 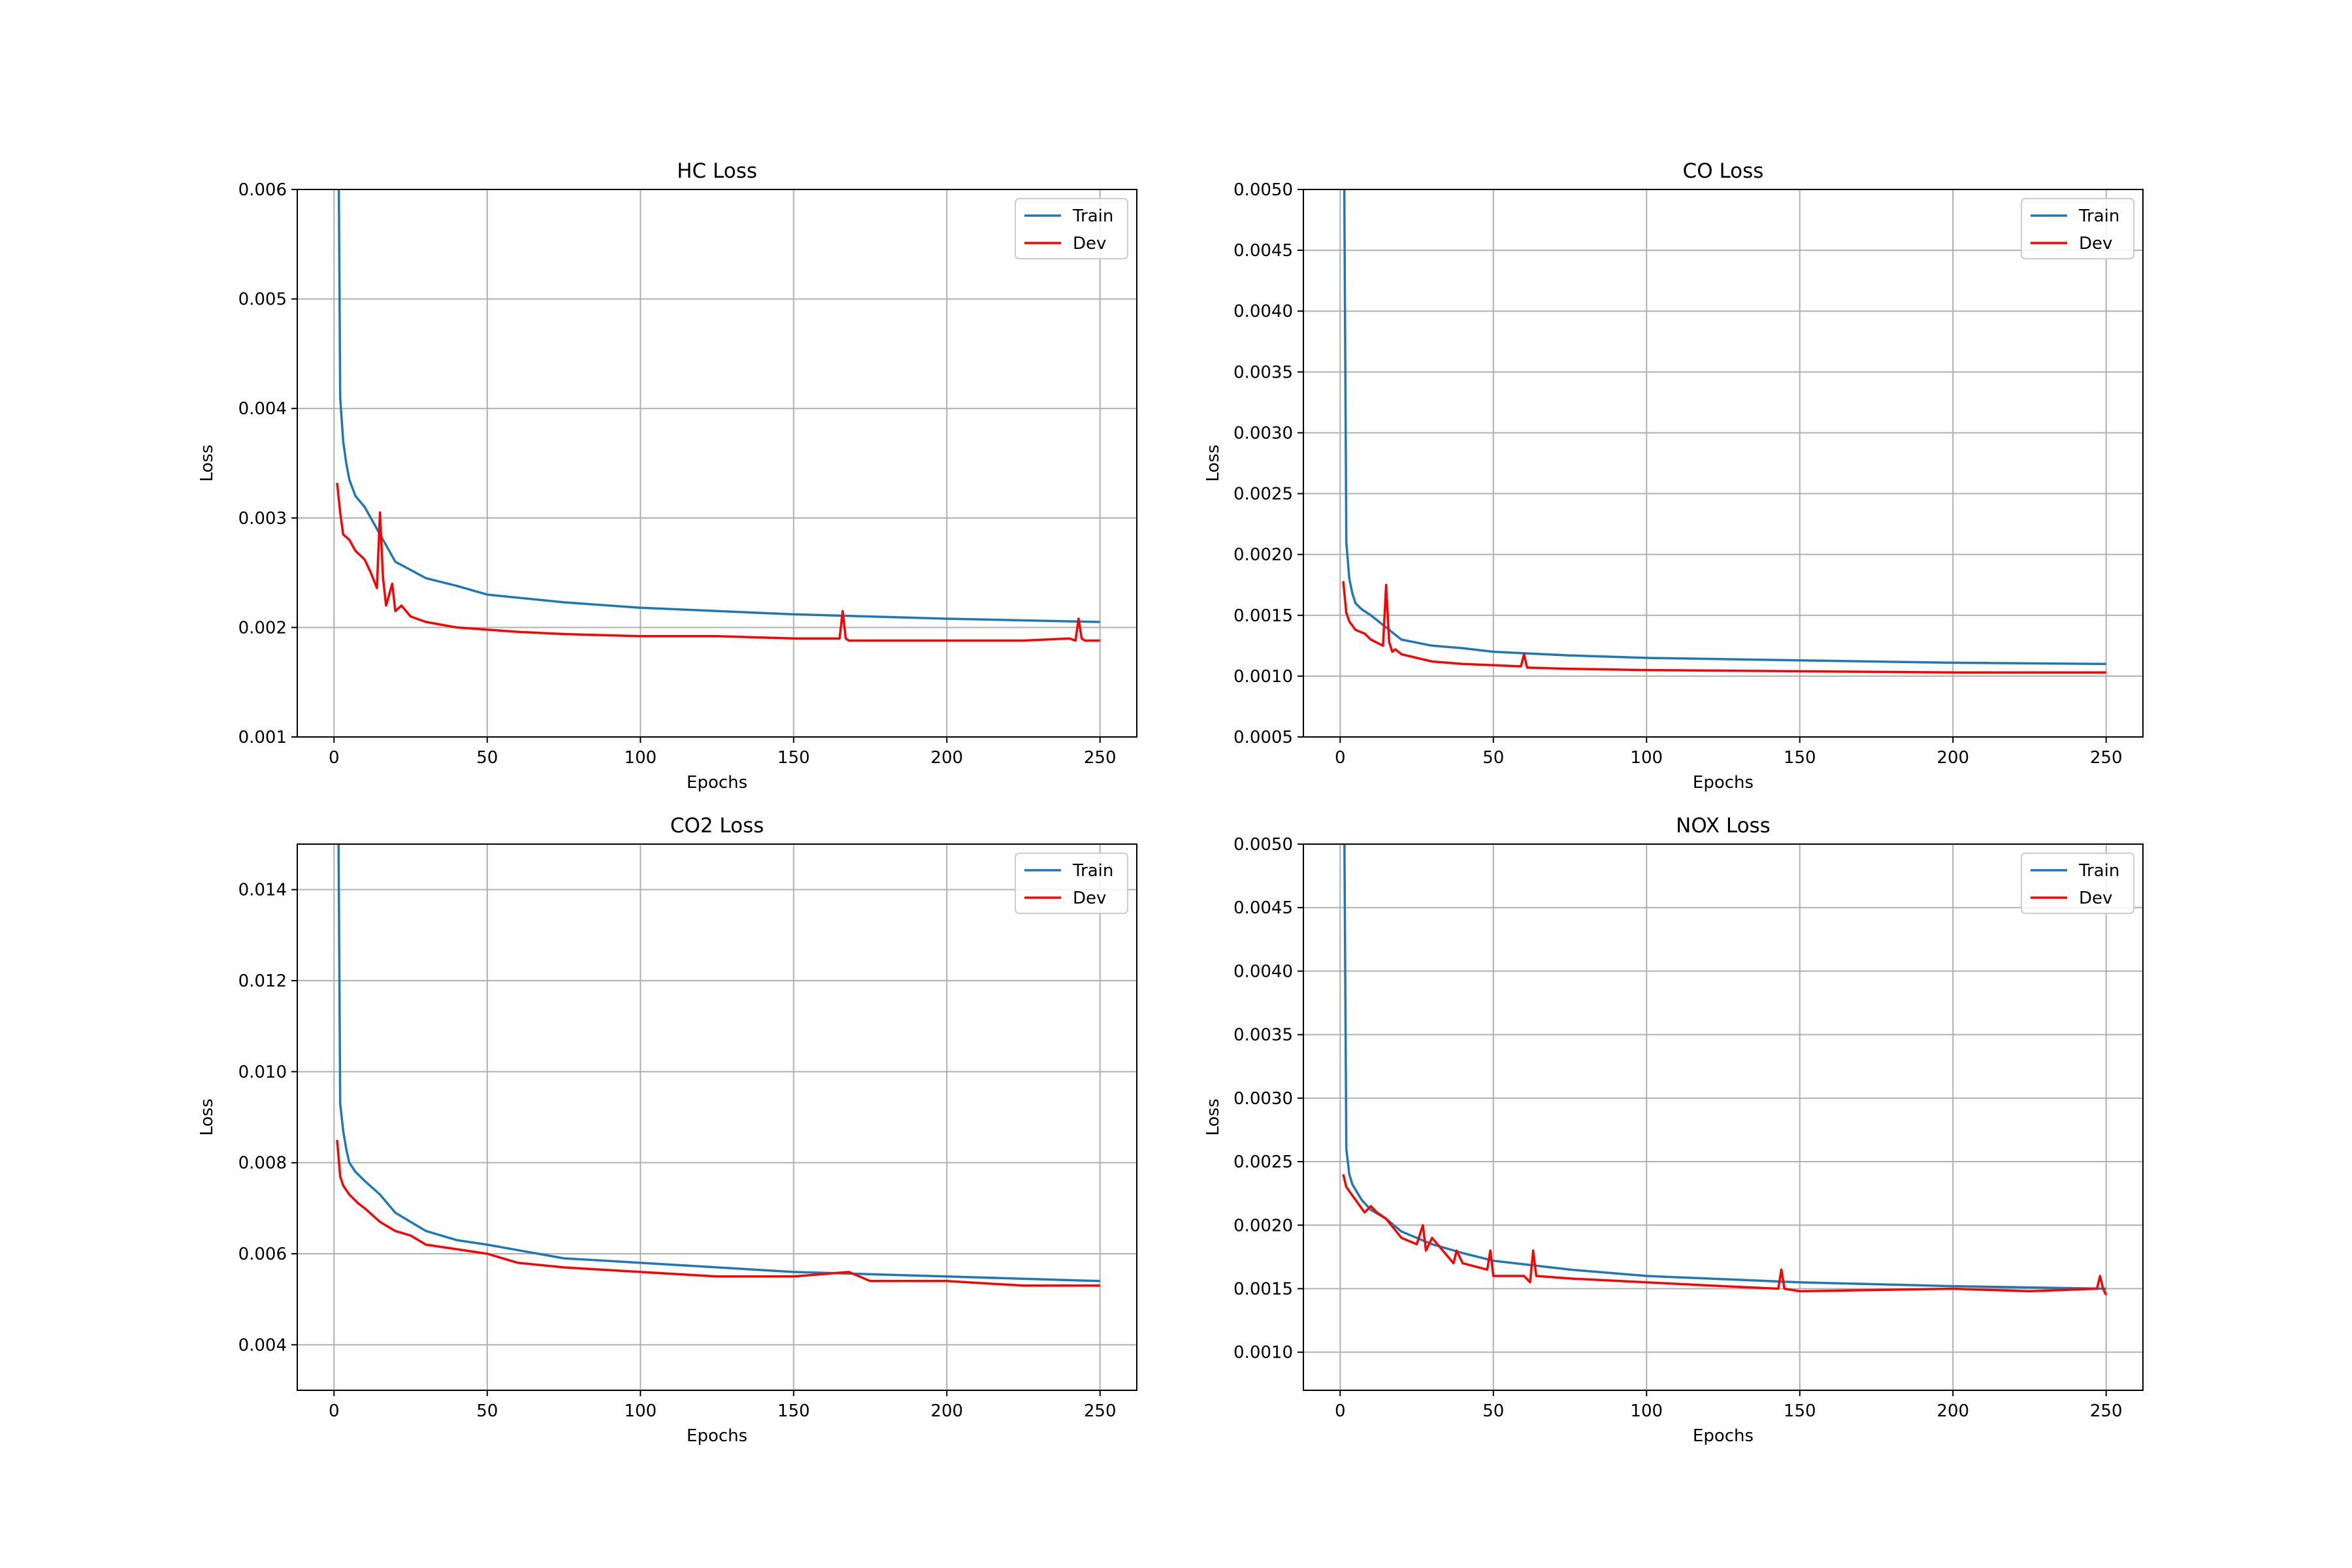 I want to click on y-tick-label: 0.003, so click(x=262, y=519).